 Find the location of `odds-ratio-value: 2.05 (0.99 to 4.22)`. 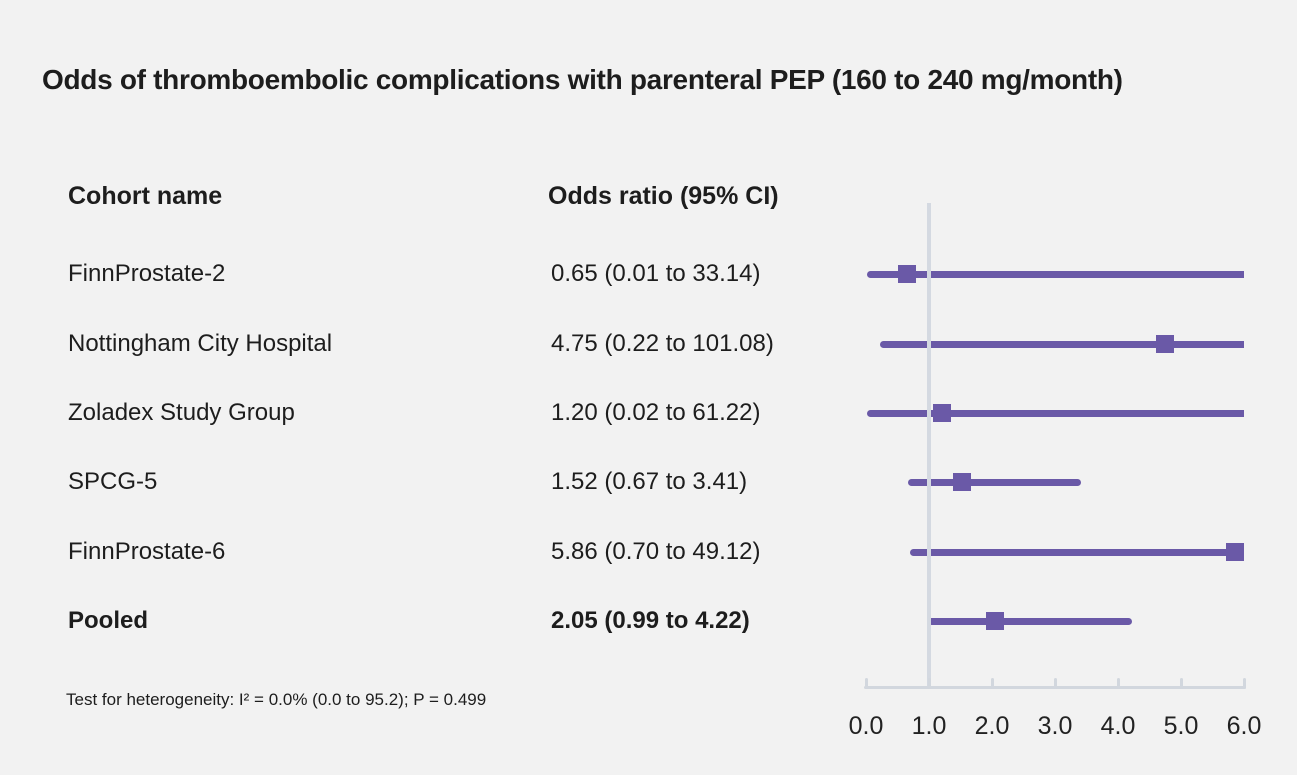

odds-ratio-value: 2.05 (0.99 to 4.22) is located at coordinates (650, 620).